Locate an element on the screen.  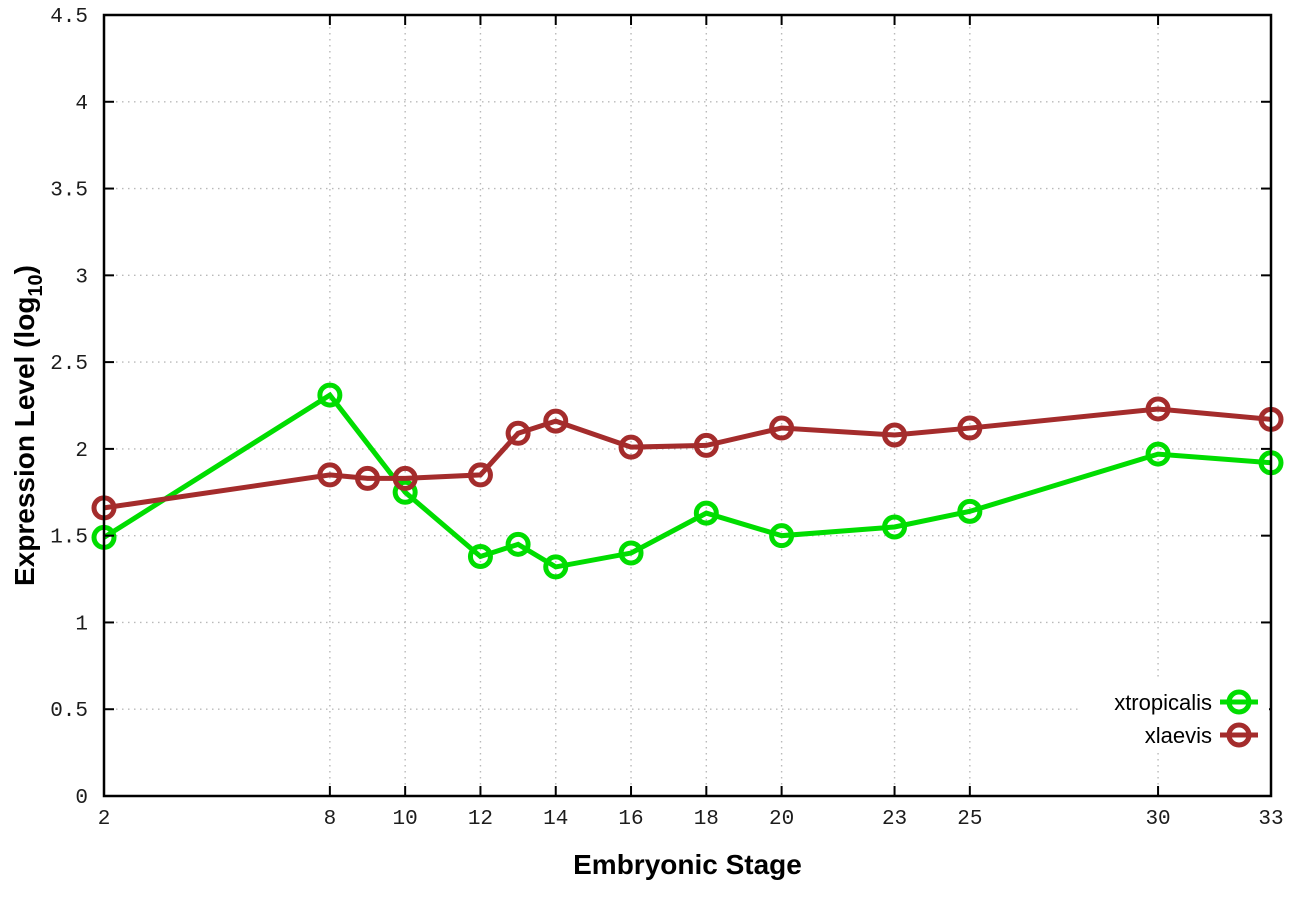
legend-label-xtropicalis: xtropicalis is located at coordinates (1163, 702).